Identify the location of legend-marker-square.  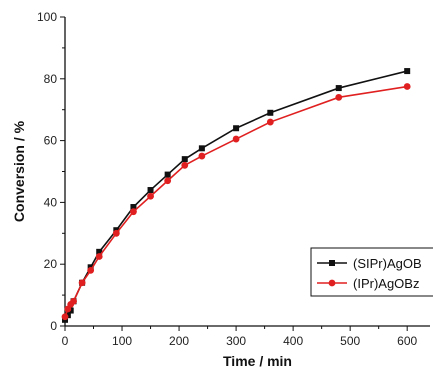
(332, 263).